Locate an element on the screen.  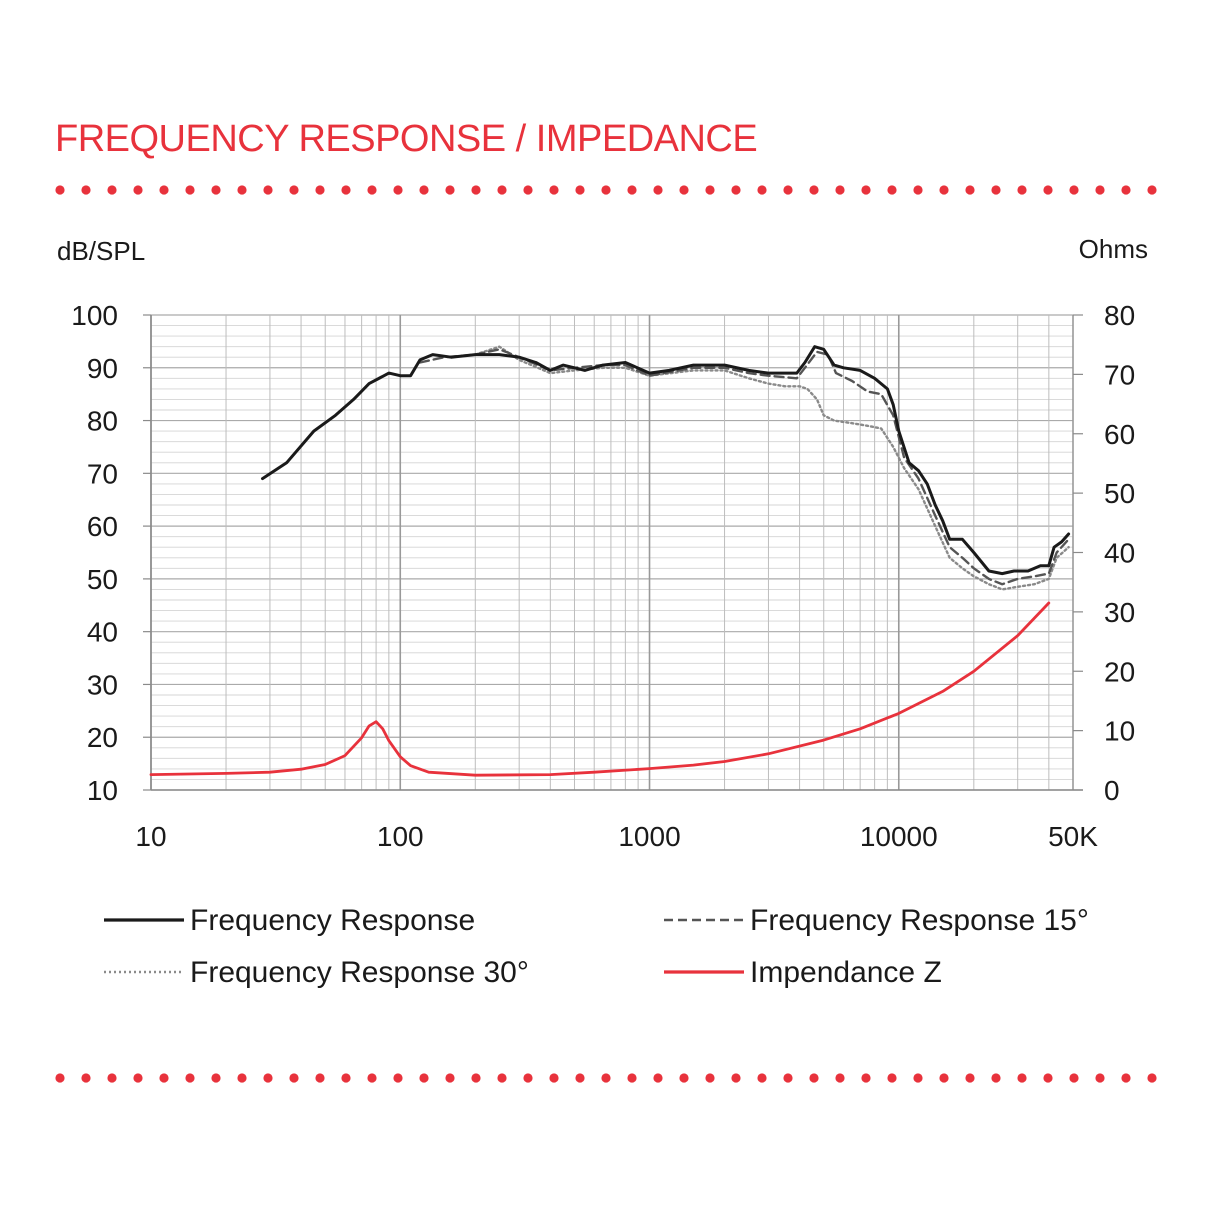
y2-tick-label: 0 is located at coordinates (1112, 790).